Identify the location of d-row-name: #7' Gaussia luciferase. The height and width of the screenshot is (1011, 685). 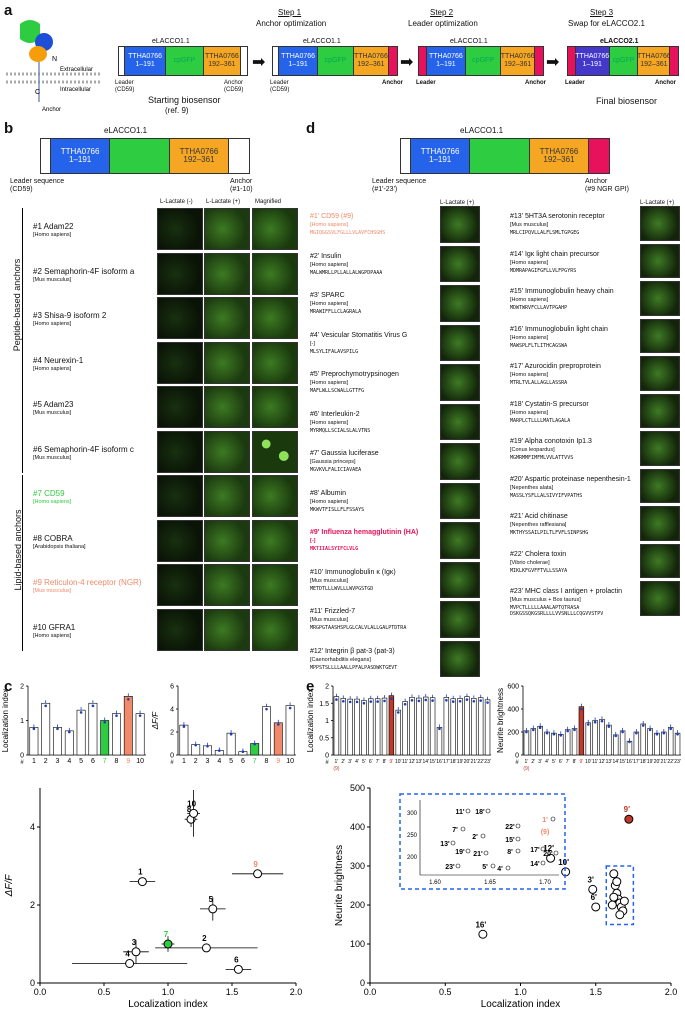
(344, 453).